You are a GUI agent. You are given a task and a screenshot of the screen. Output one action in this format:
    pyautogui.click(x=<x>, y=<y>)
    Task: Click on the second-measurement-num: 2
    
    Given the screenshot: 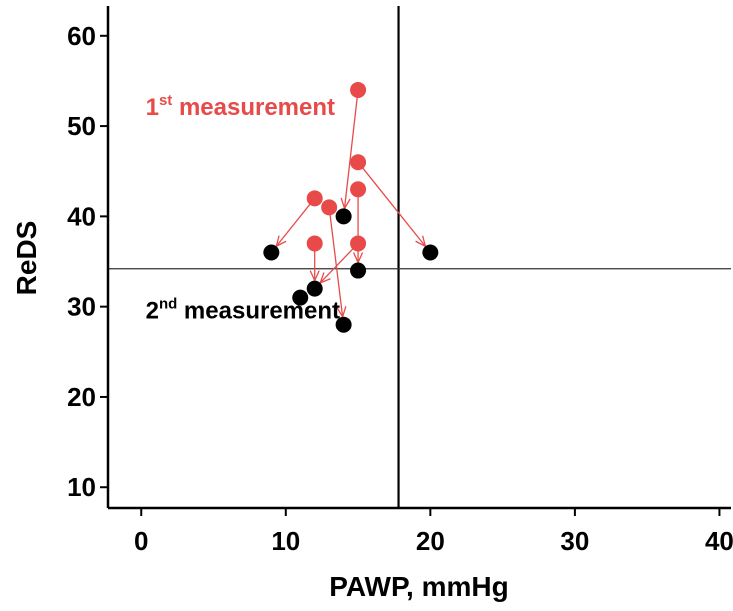 What is the action you would take?
    pyautogui.click(x=152, y=310)
    